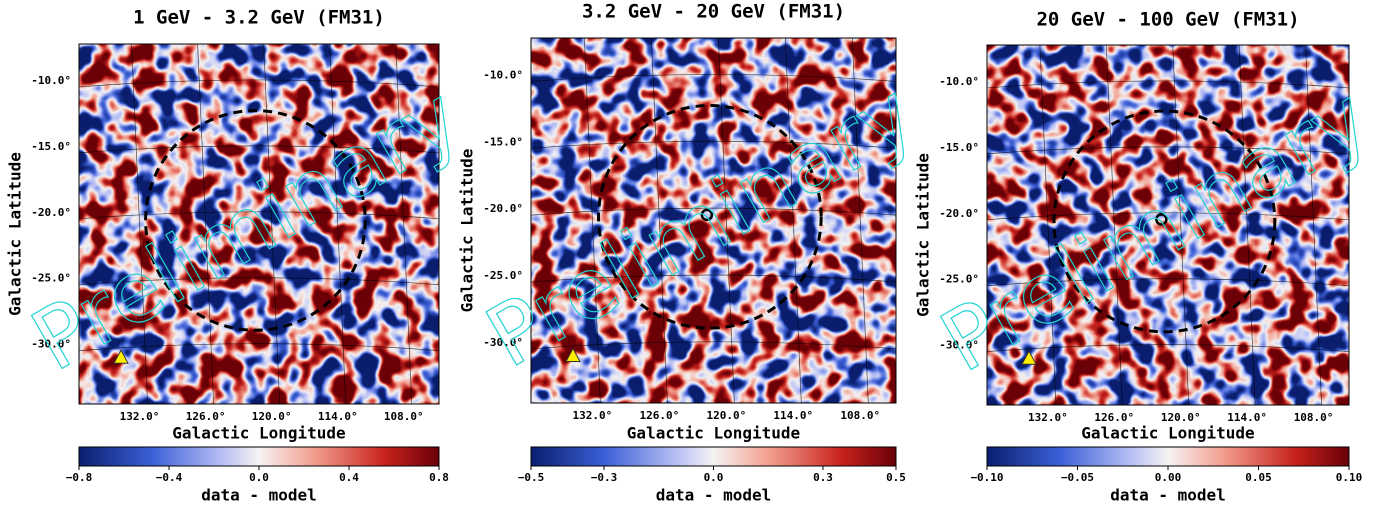 The height and width of the screenshot is (508, 1387). What do you see at coordinates (713, 12) in the screenshot?
I see `chart-title: 3.2 GeV - 20 GeV (FM31)` at bounding box center [713, 12].